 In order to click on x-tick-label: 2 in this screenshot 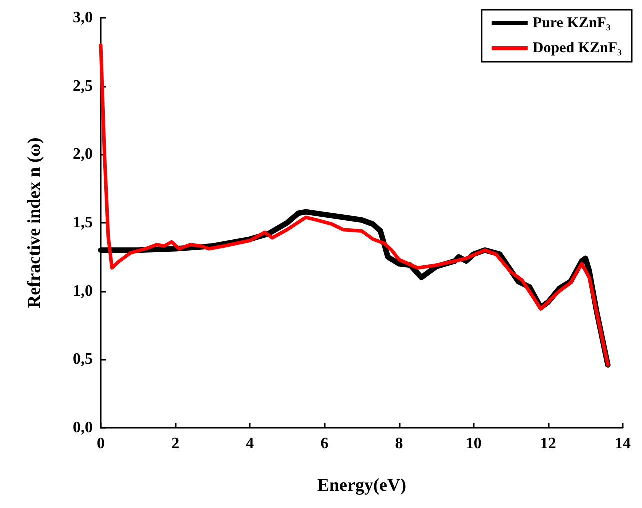, I will do `click(176, 444)`.